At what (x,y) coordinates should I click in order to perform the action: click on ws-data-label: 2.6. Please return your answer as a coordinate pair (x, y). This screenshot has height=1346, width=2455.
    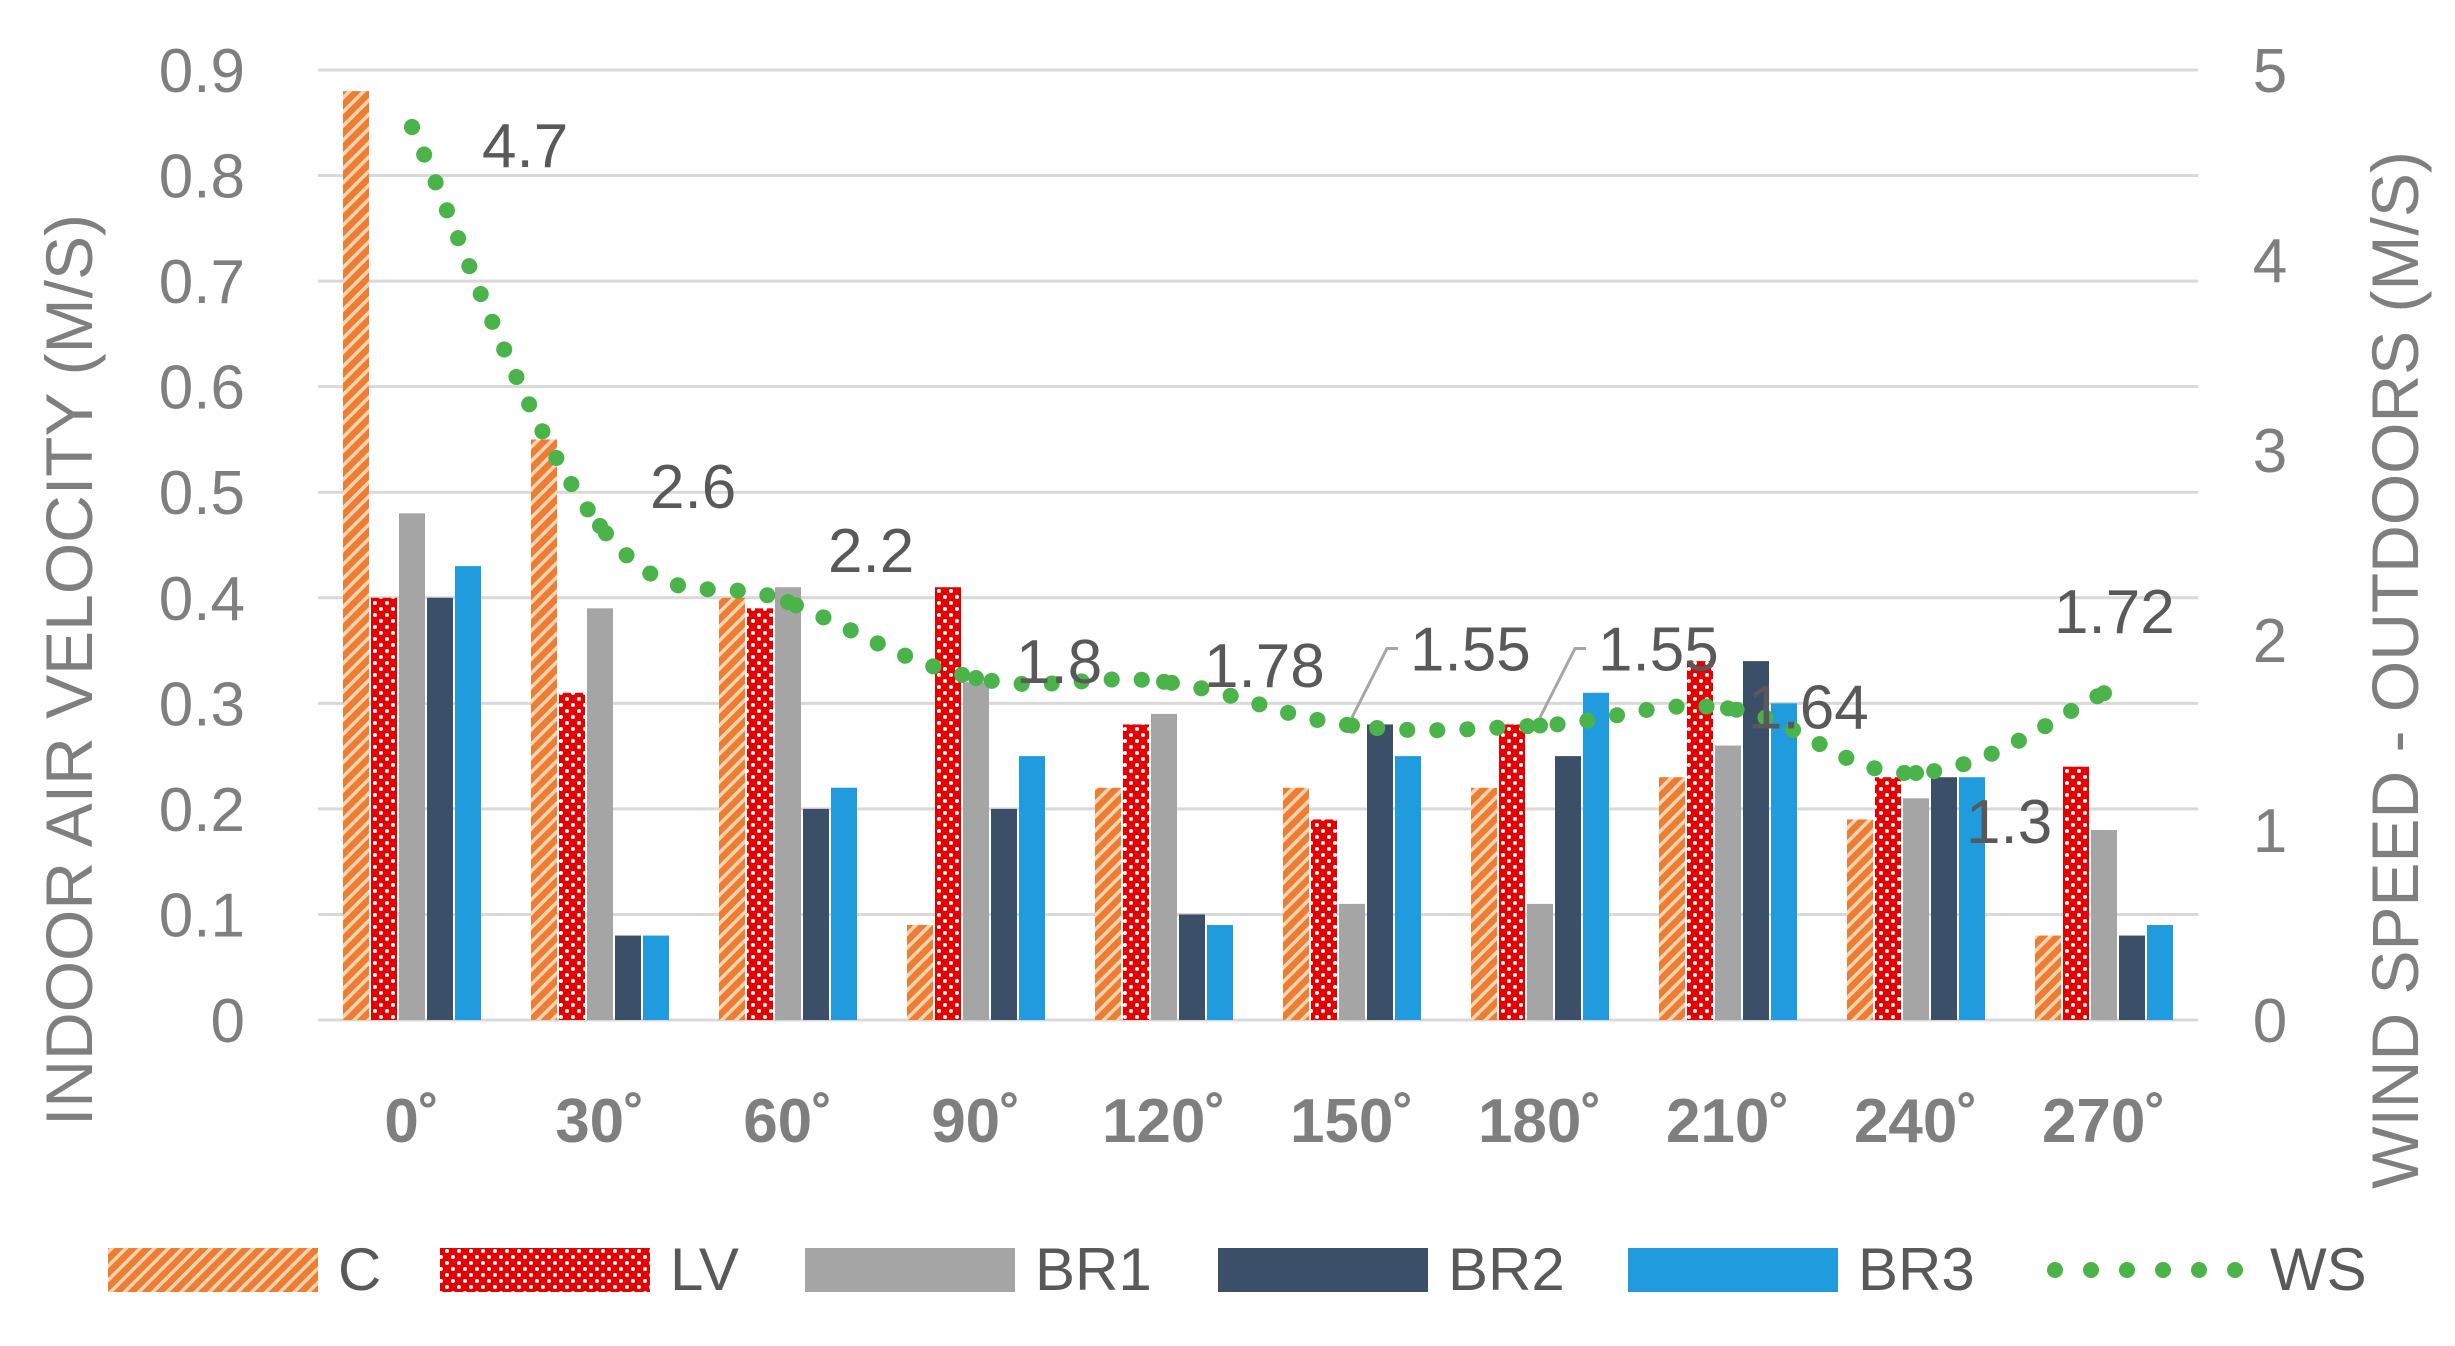
    Looking at the image, I should click on (693, 487).